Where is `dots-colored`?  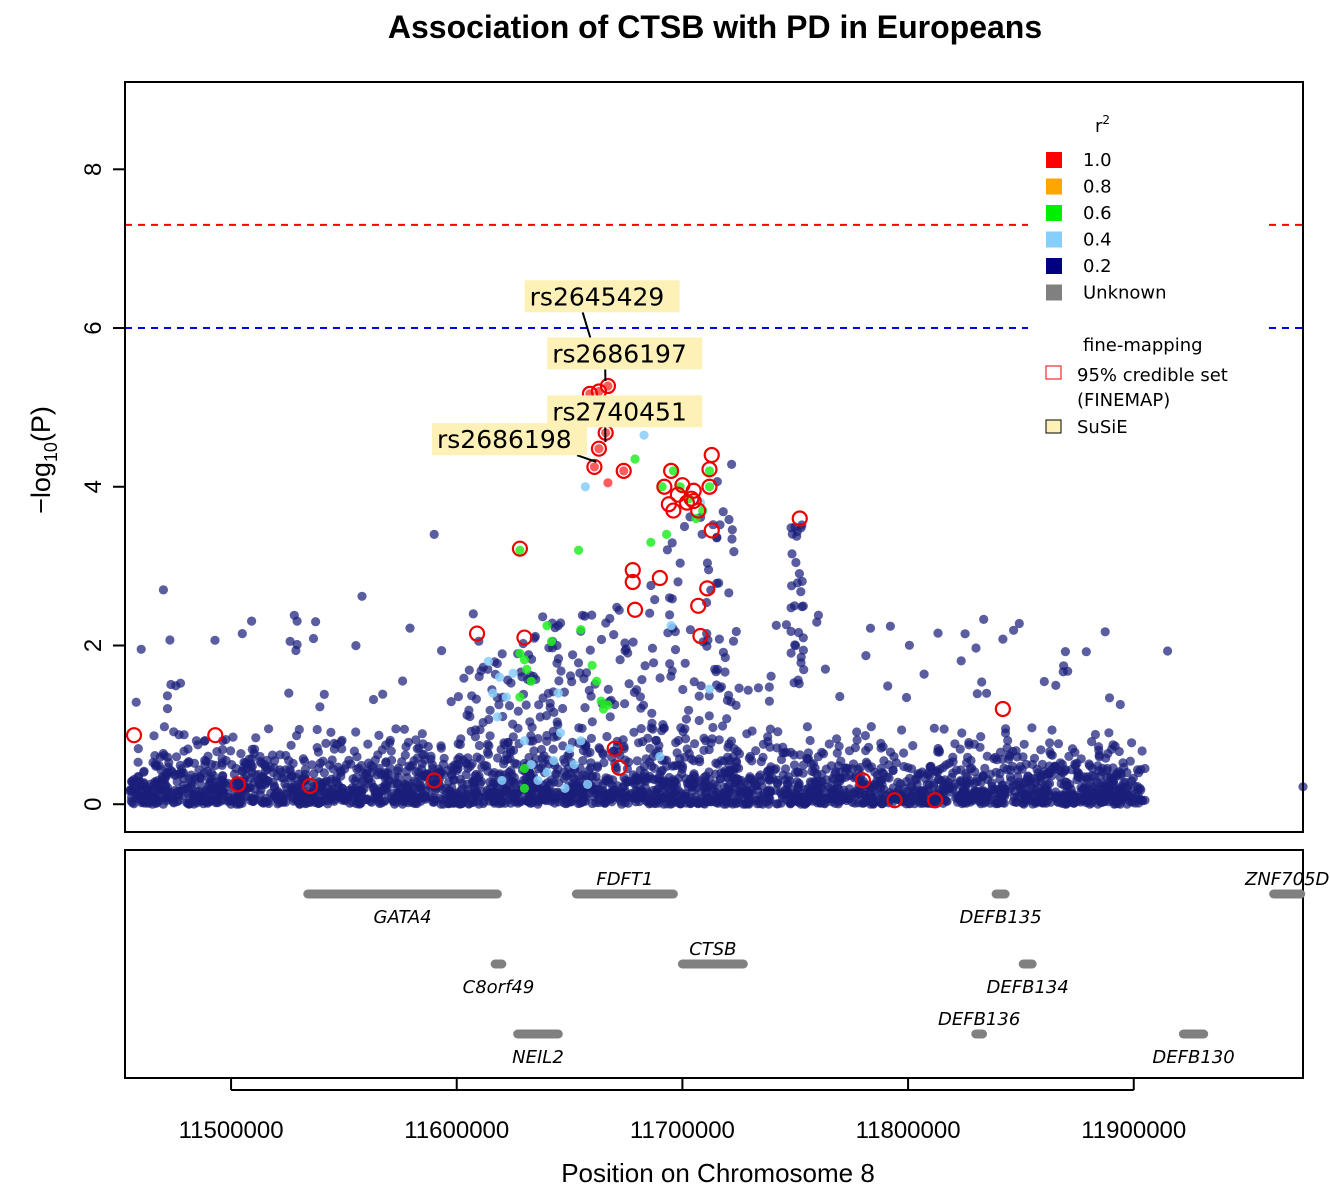 dots-colored is located at coordinates (599, 568).